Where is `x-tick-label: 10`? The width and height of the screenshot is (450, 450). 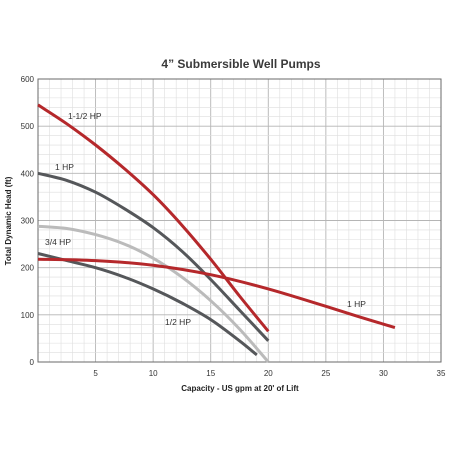
x-tick-label: 10 is located at coordinates (153, 373).